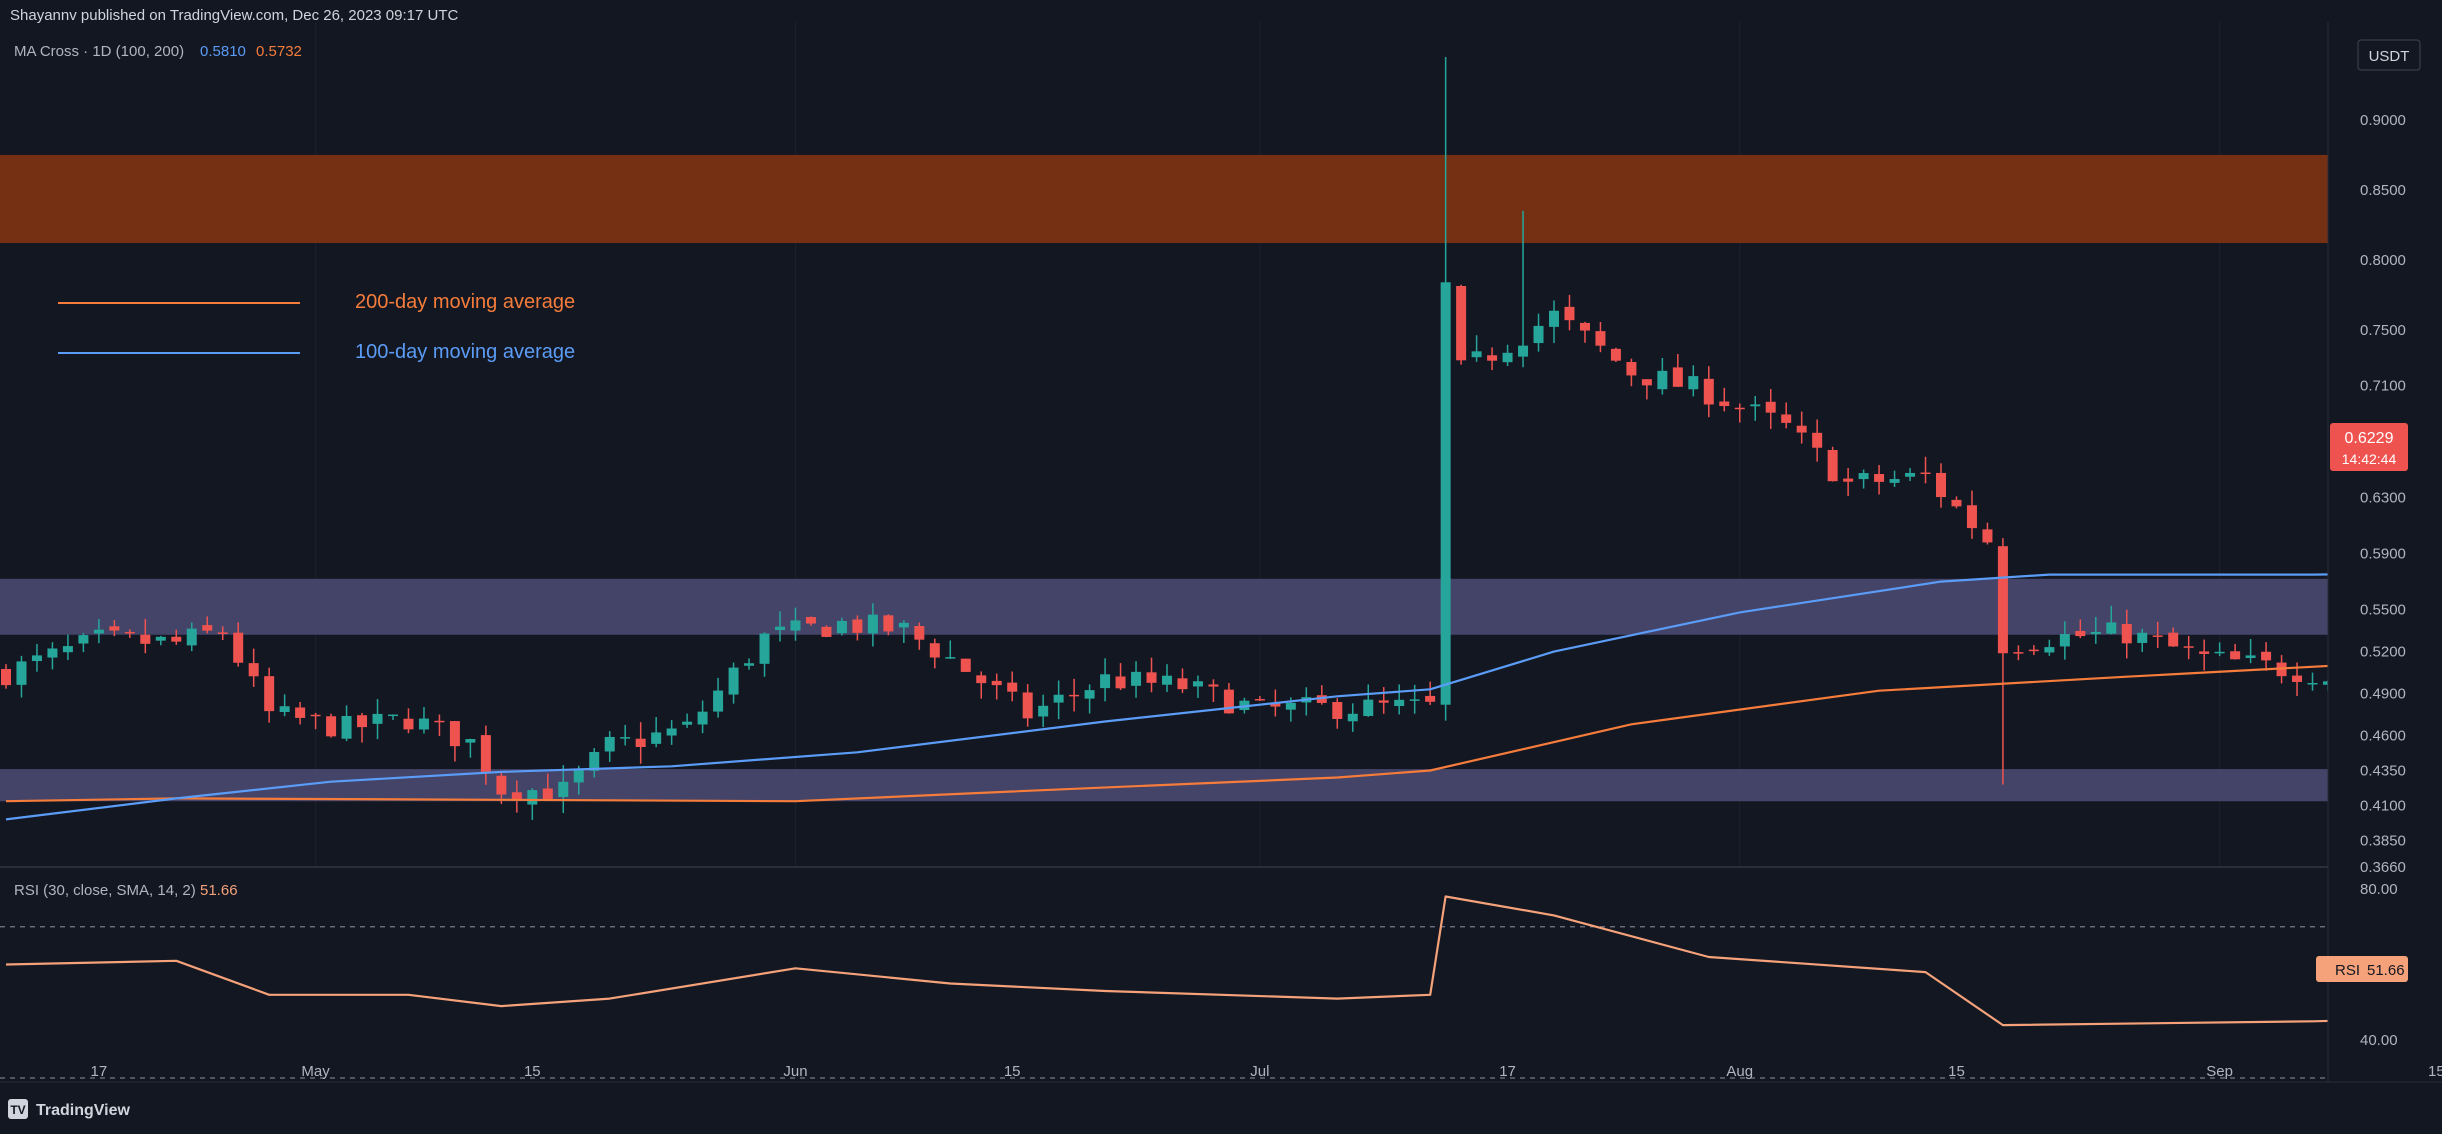 This screenshot has width=2442, height=1134. Describe the element at coordinates (315, 1071) in the screenshot. I see `time-tick: May` at that location.